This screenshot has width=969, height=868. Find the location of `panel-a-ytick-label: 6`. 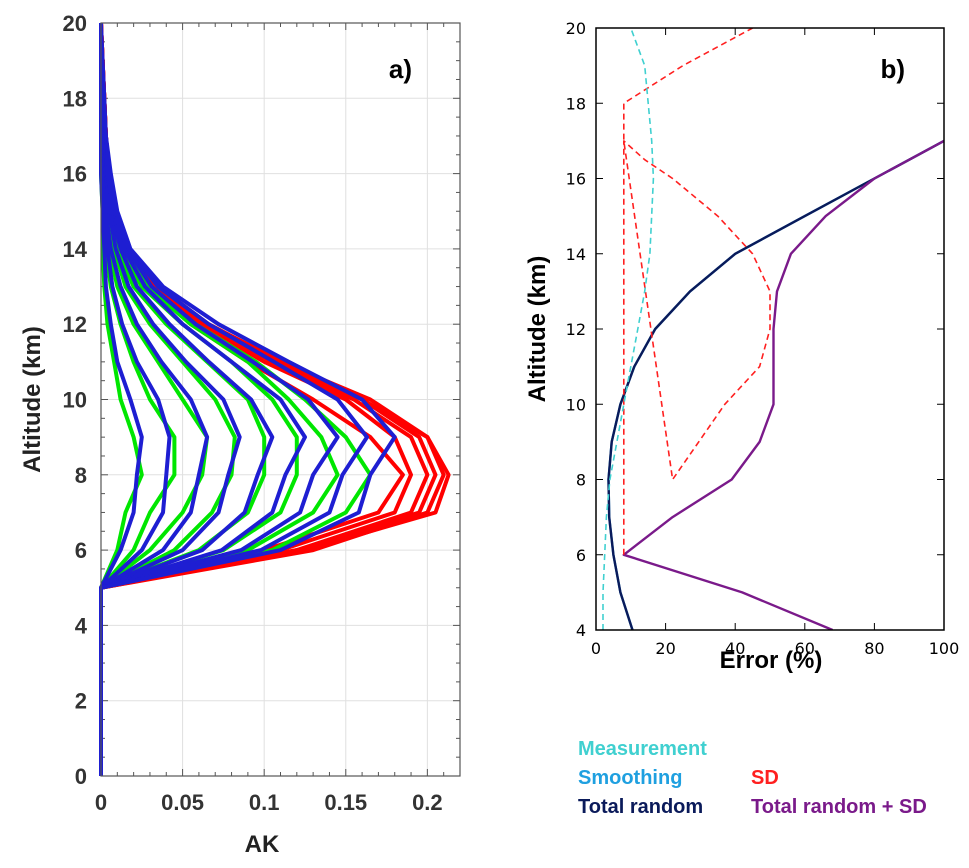

panel-a-ytick-label: 6 is located at coordinates (81, 550).